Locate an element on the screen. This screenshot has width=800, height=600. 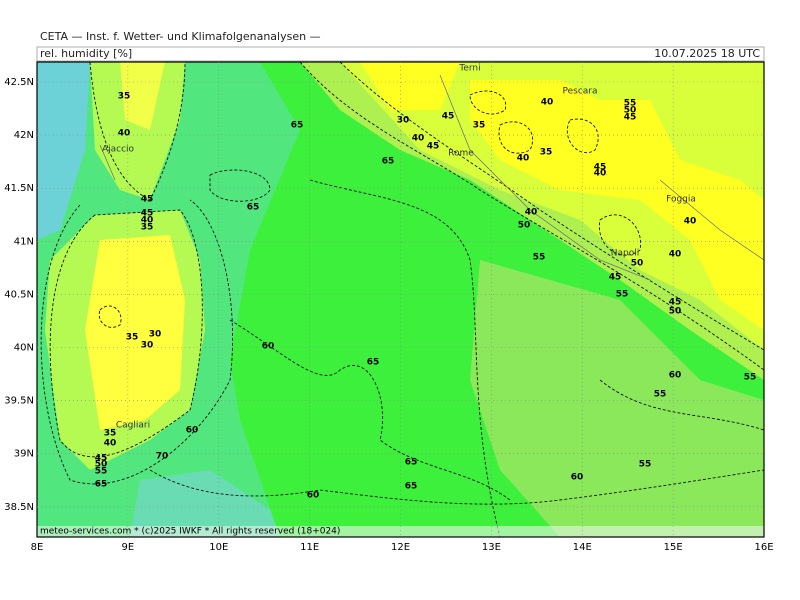
x-tick-label: 8E is located at coordinates (37, 547).